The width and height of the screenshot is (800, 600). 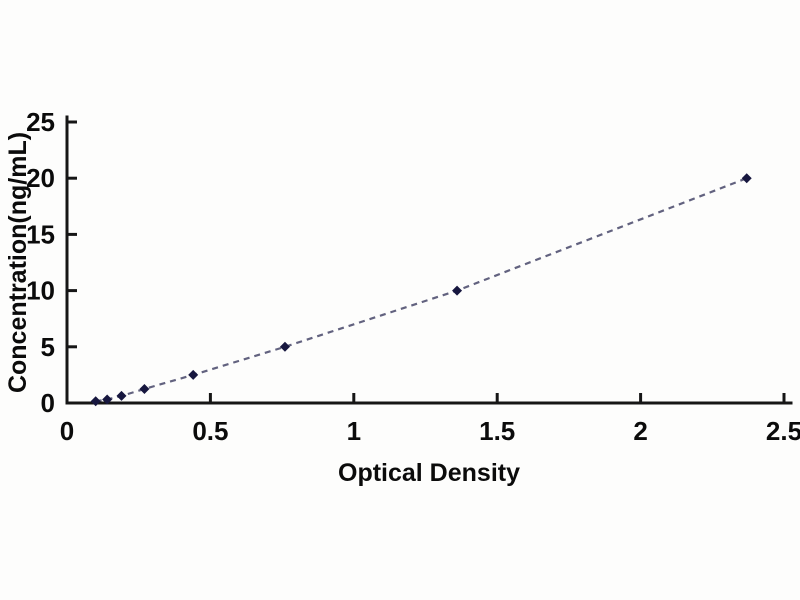 I want to click on y-tick-label: 25, so click(x=40, y=122).